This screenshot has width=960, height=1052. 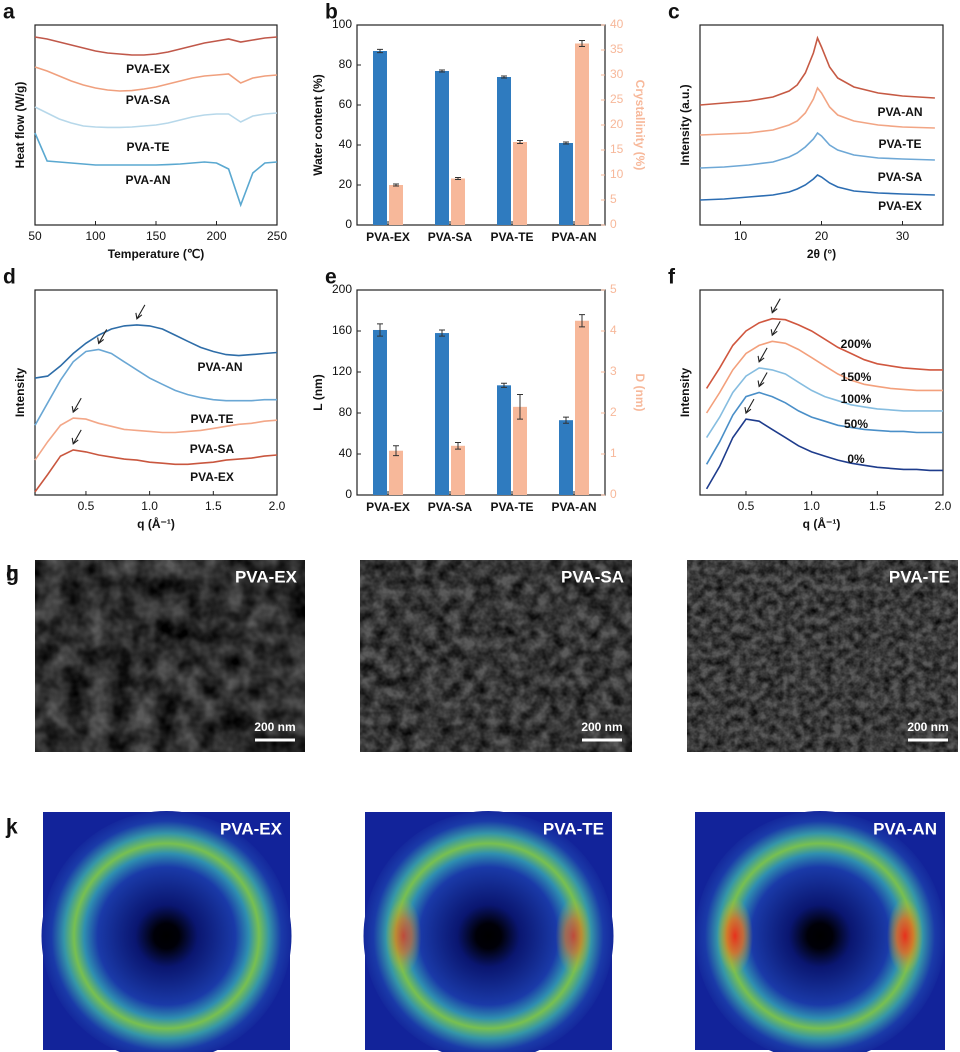 What do you see at coordinates (617, 74) in the screenshot?
I see `y2-tick-label: 30` at bounding box center [617, 74].